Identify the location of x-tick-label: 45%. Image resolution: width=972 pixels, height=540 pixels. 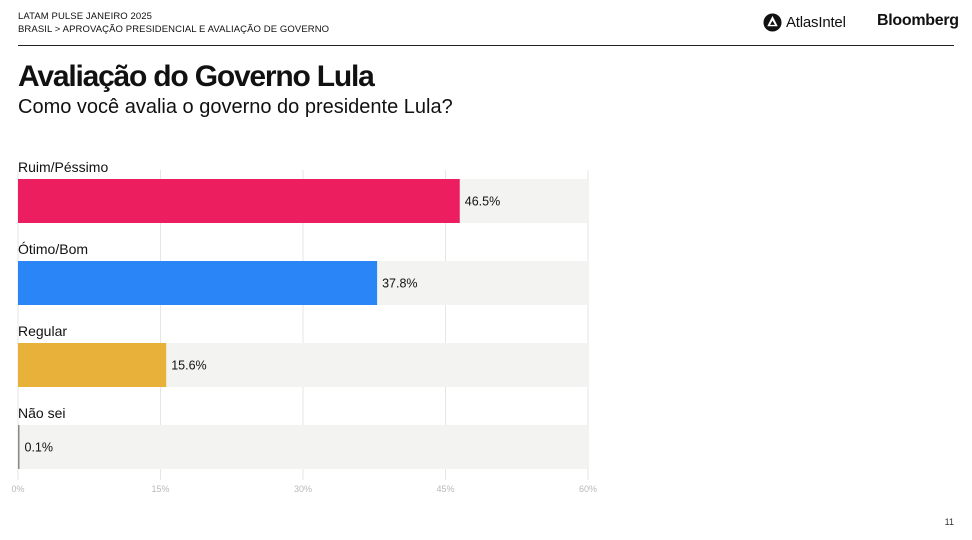
(445, 489).